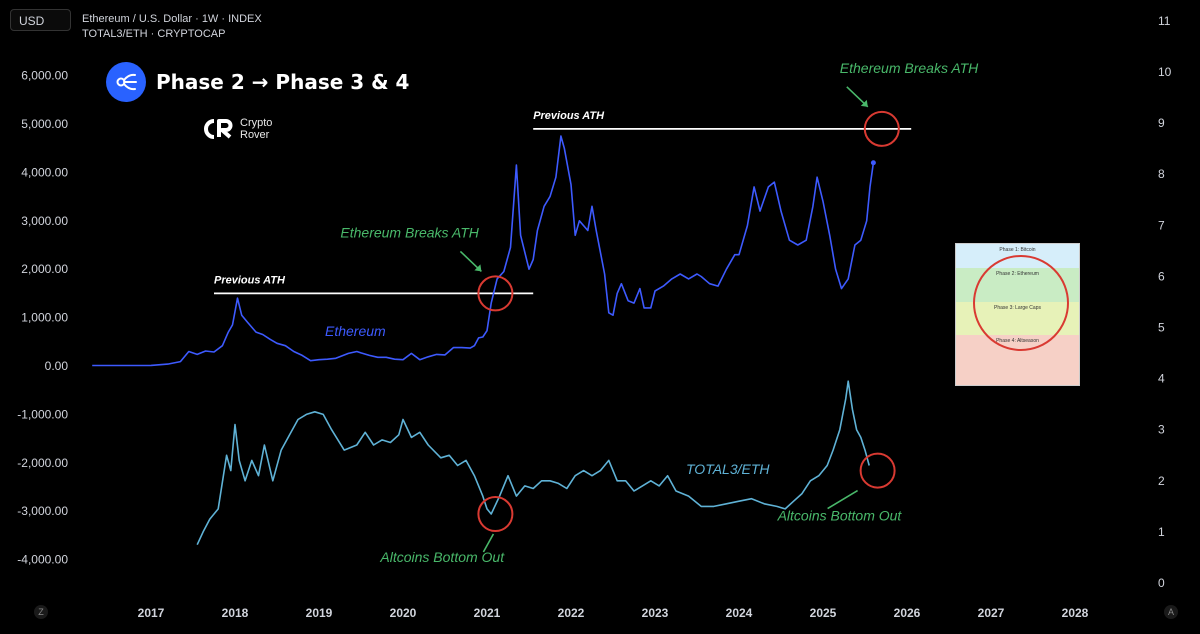  Describe the element at coordinates (44, 172) in the screenshot. I see `left-tick-label: 4,000.00` at that location.